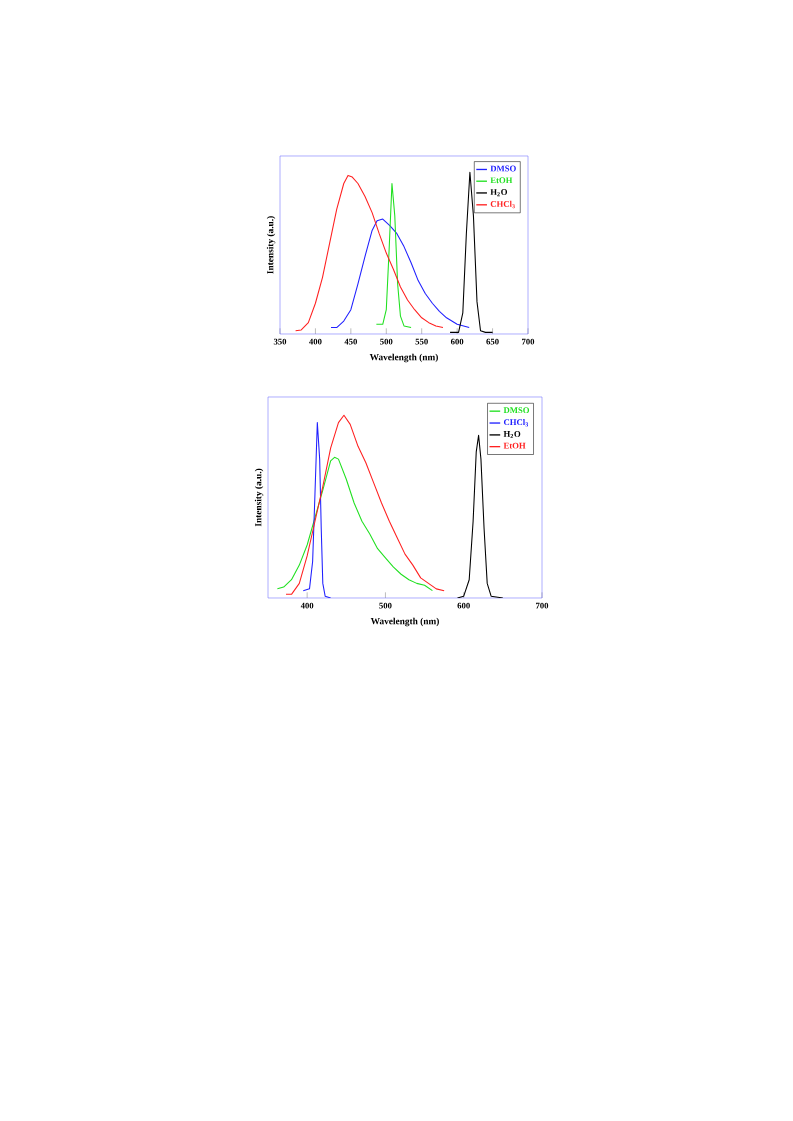 This screenshot has width=793, height=1121. I want to click on x-tick-label: 450, so click(351, 341).